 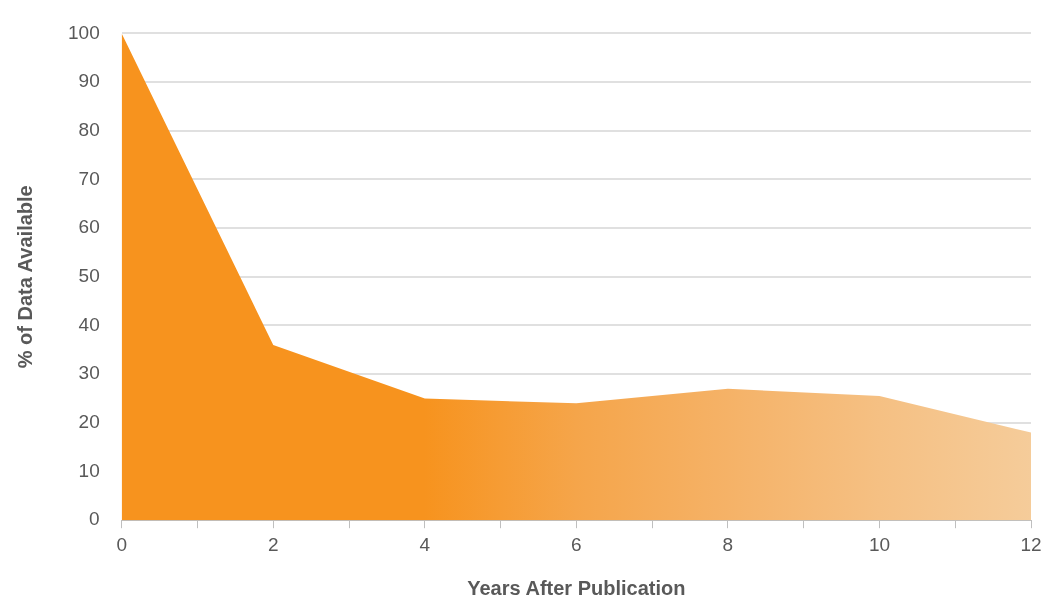 I want to click on x-tick-label: 2, so click(x=273, y=544).